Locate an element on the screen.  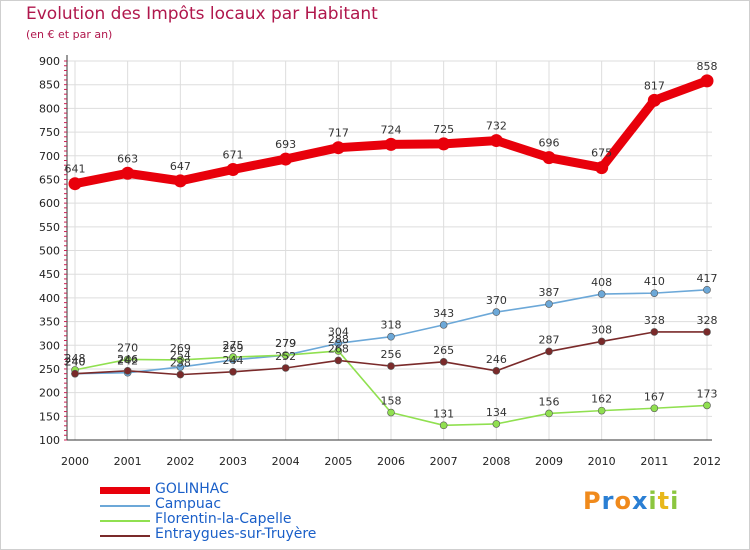
data-label-entraygues-sur-truy-re: 240 is located at coordinates (75, 362).